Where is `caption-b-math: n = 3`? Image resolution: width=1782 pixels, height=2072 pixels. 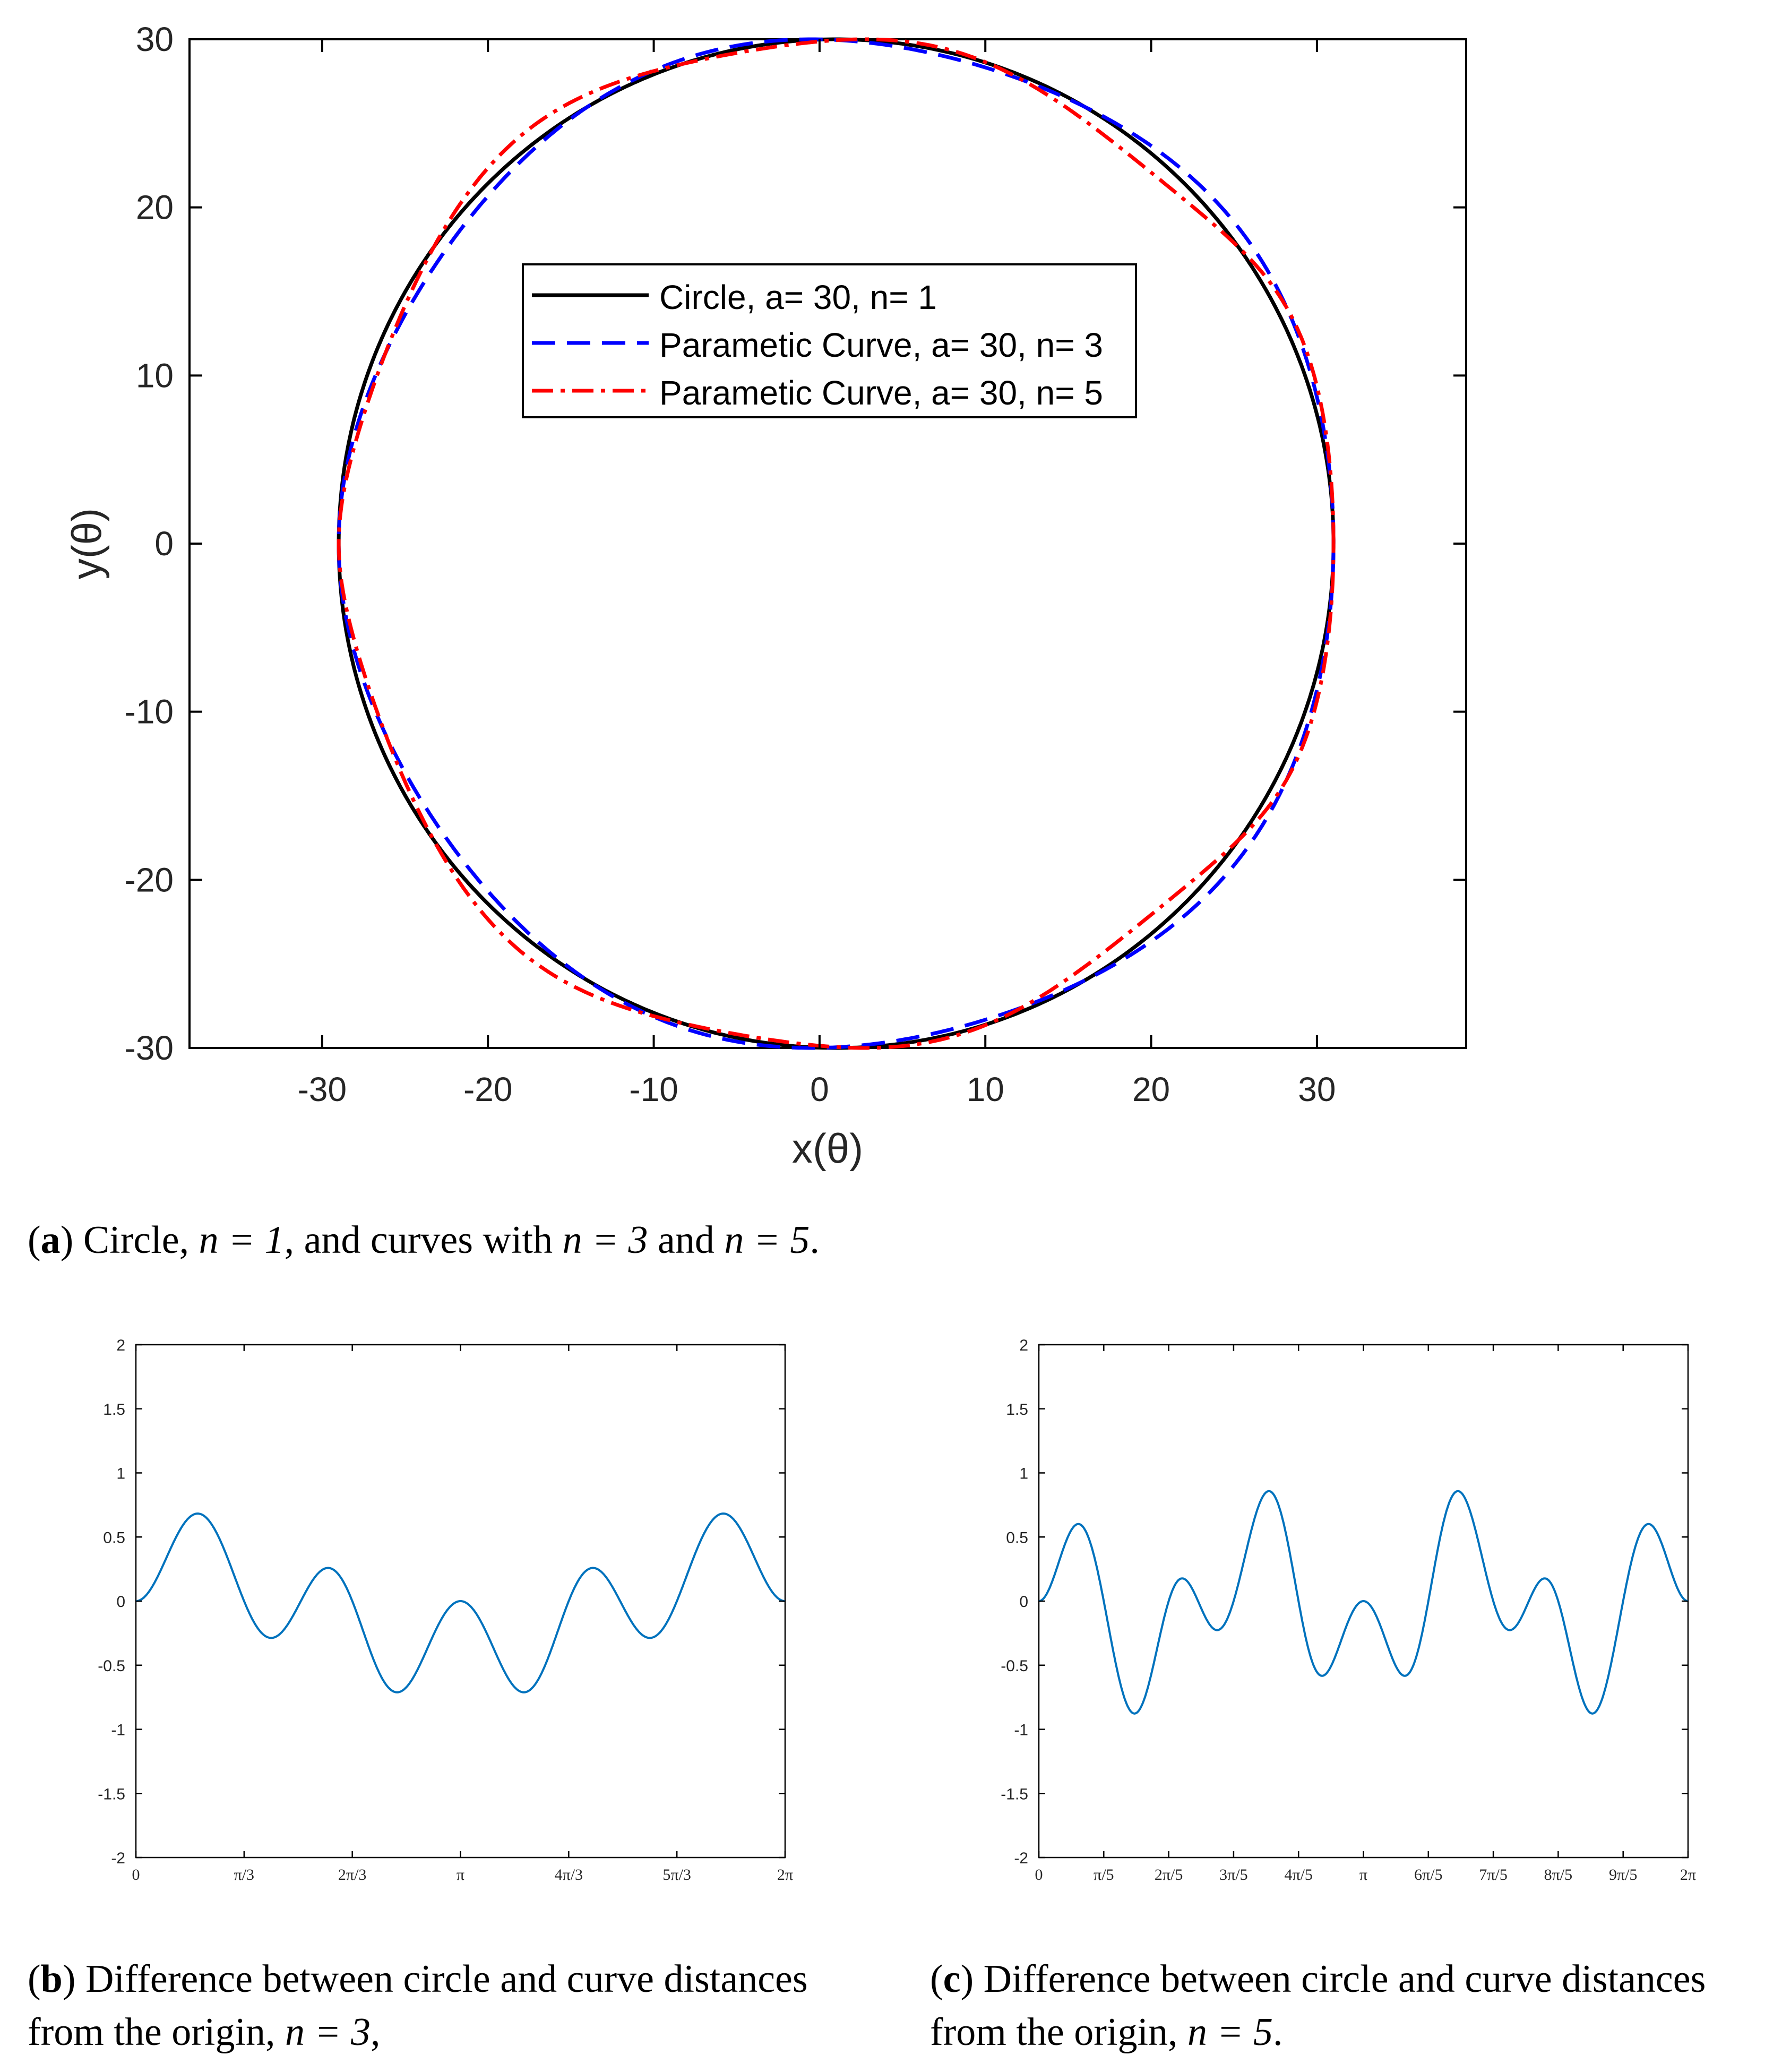 caption-b-math: n = 3 is located at coordinates (328, 2032).